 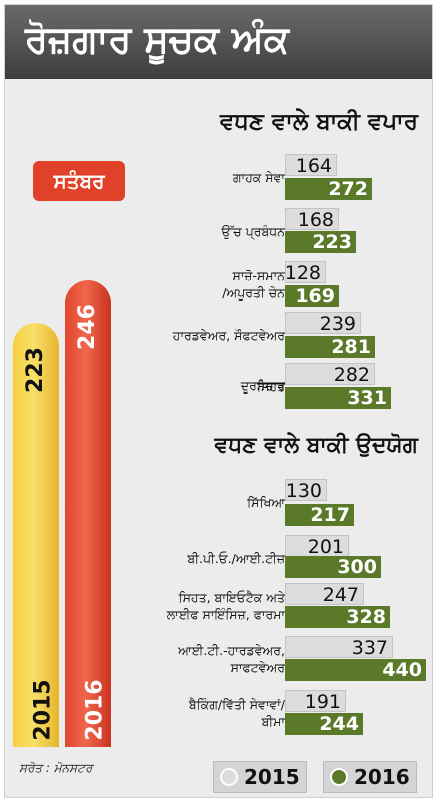 I want to click on bar-2015-2-2: 247, so click(x=324, y=594).